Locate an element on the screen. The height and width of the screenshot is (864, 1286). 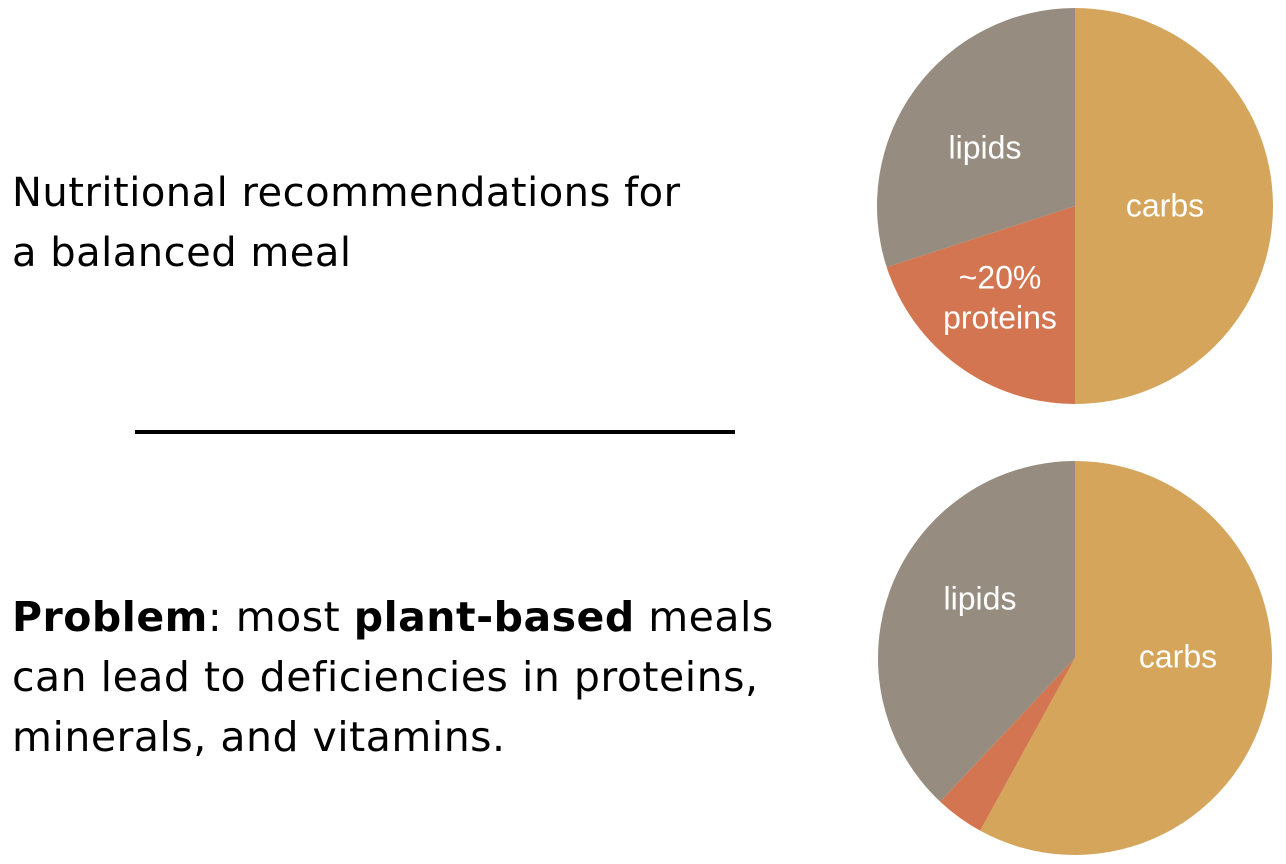
pie1-label-proteins: proteins is located at coordinates (1000, 317).